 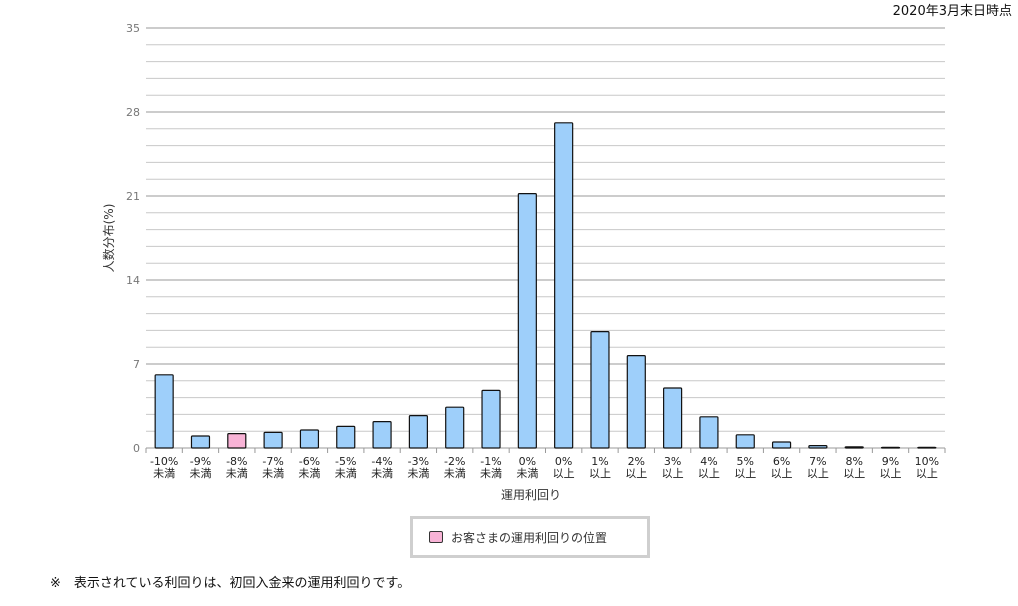 What do you see at coordinates (345, 461) in the screenshot?
I see `x-tick-label: -5%` at bounding box center [345, 461].